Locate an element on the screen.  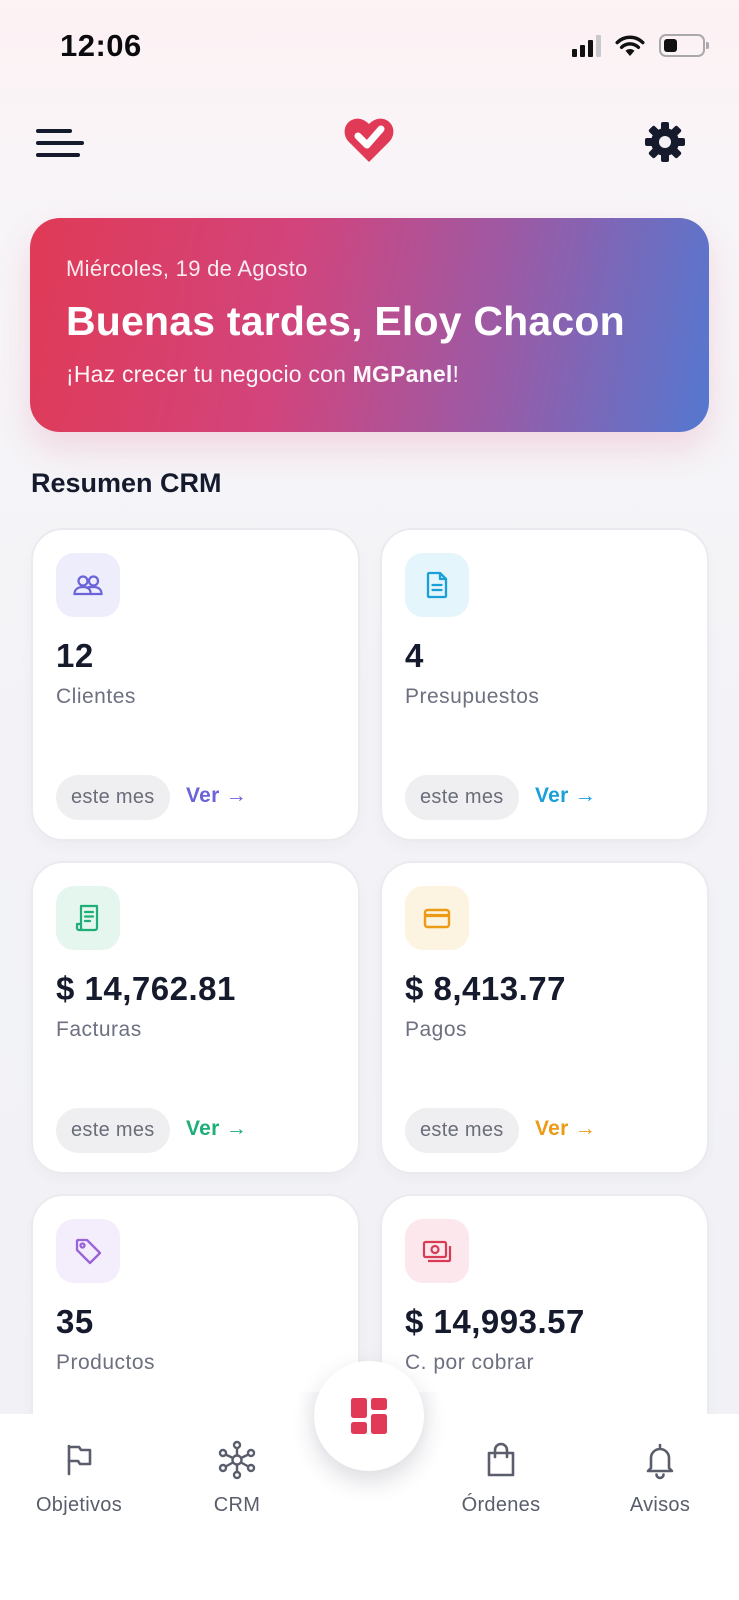
receipt-icon is located at coordinates (88, 918).